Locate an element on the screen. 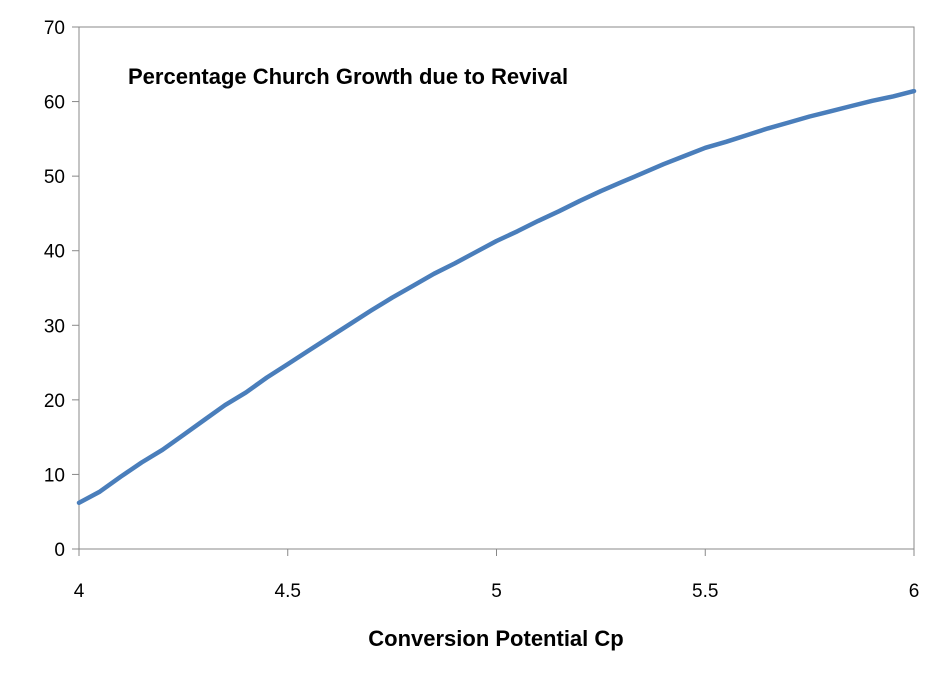  y-tick-label: 60 is located at coordinates (54, 103).